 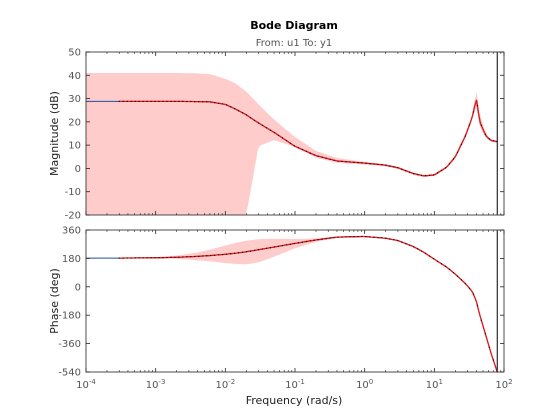 I want to click on phase-y-axis-label: Phase (deg), so click(x=54, y=301).